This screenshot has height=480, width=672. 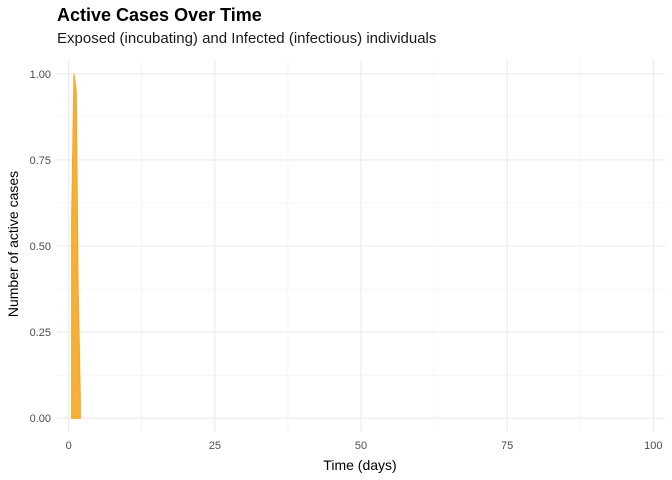 I want to click on y-tick-label: 0.00, so click(x=40, y=419).